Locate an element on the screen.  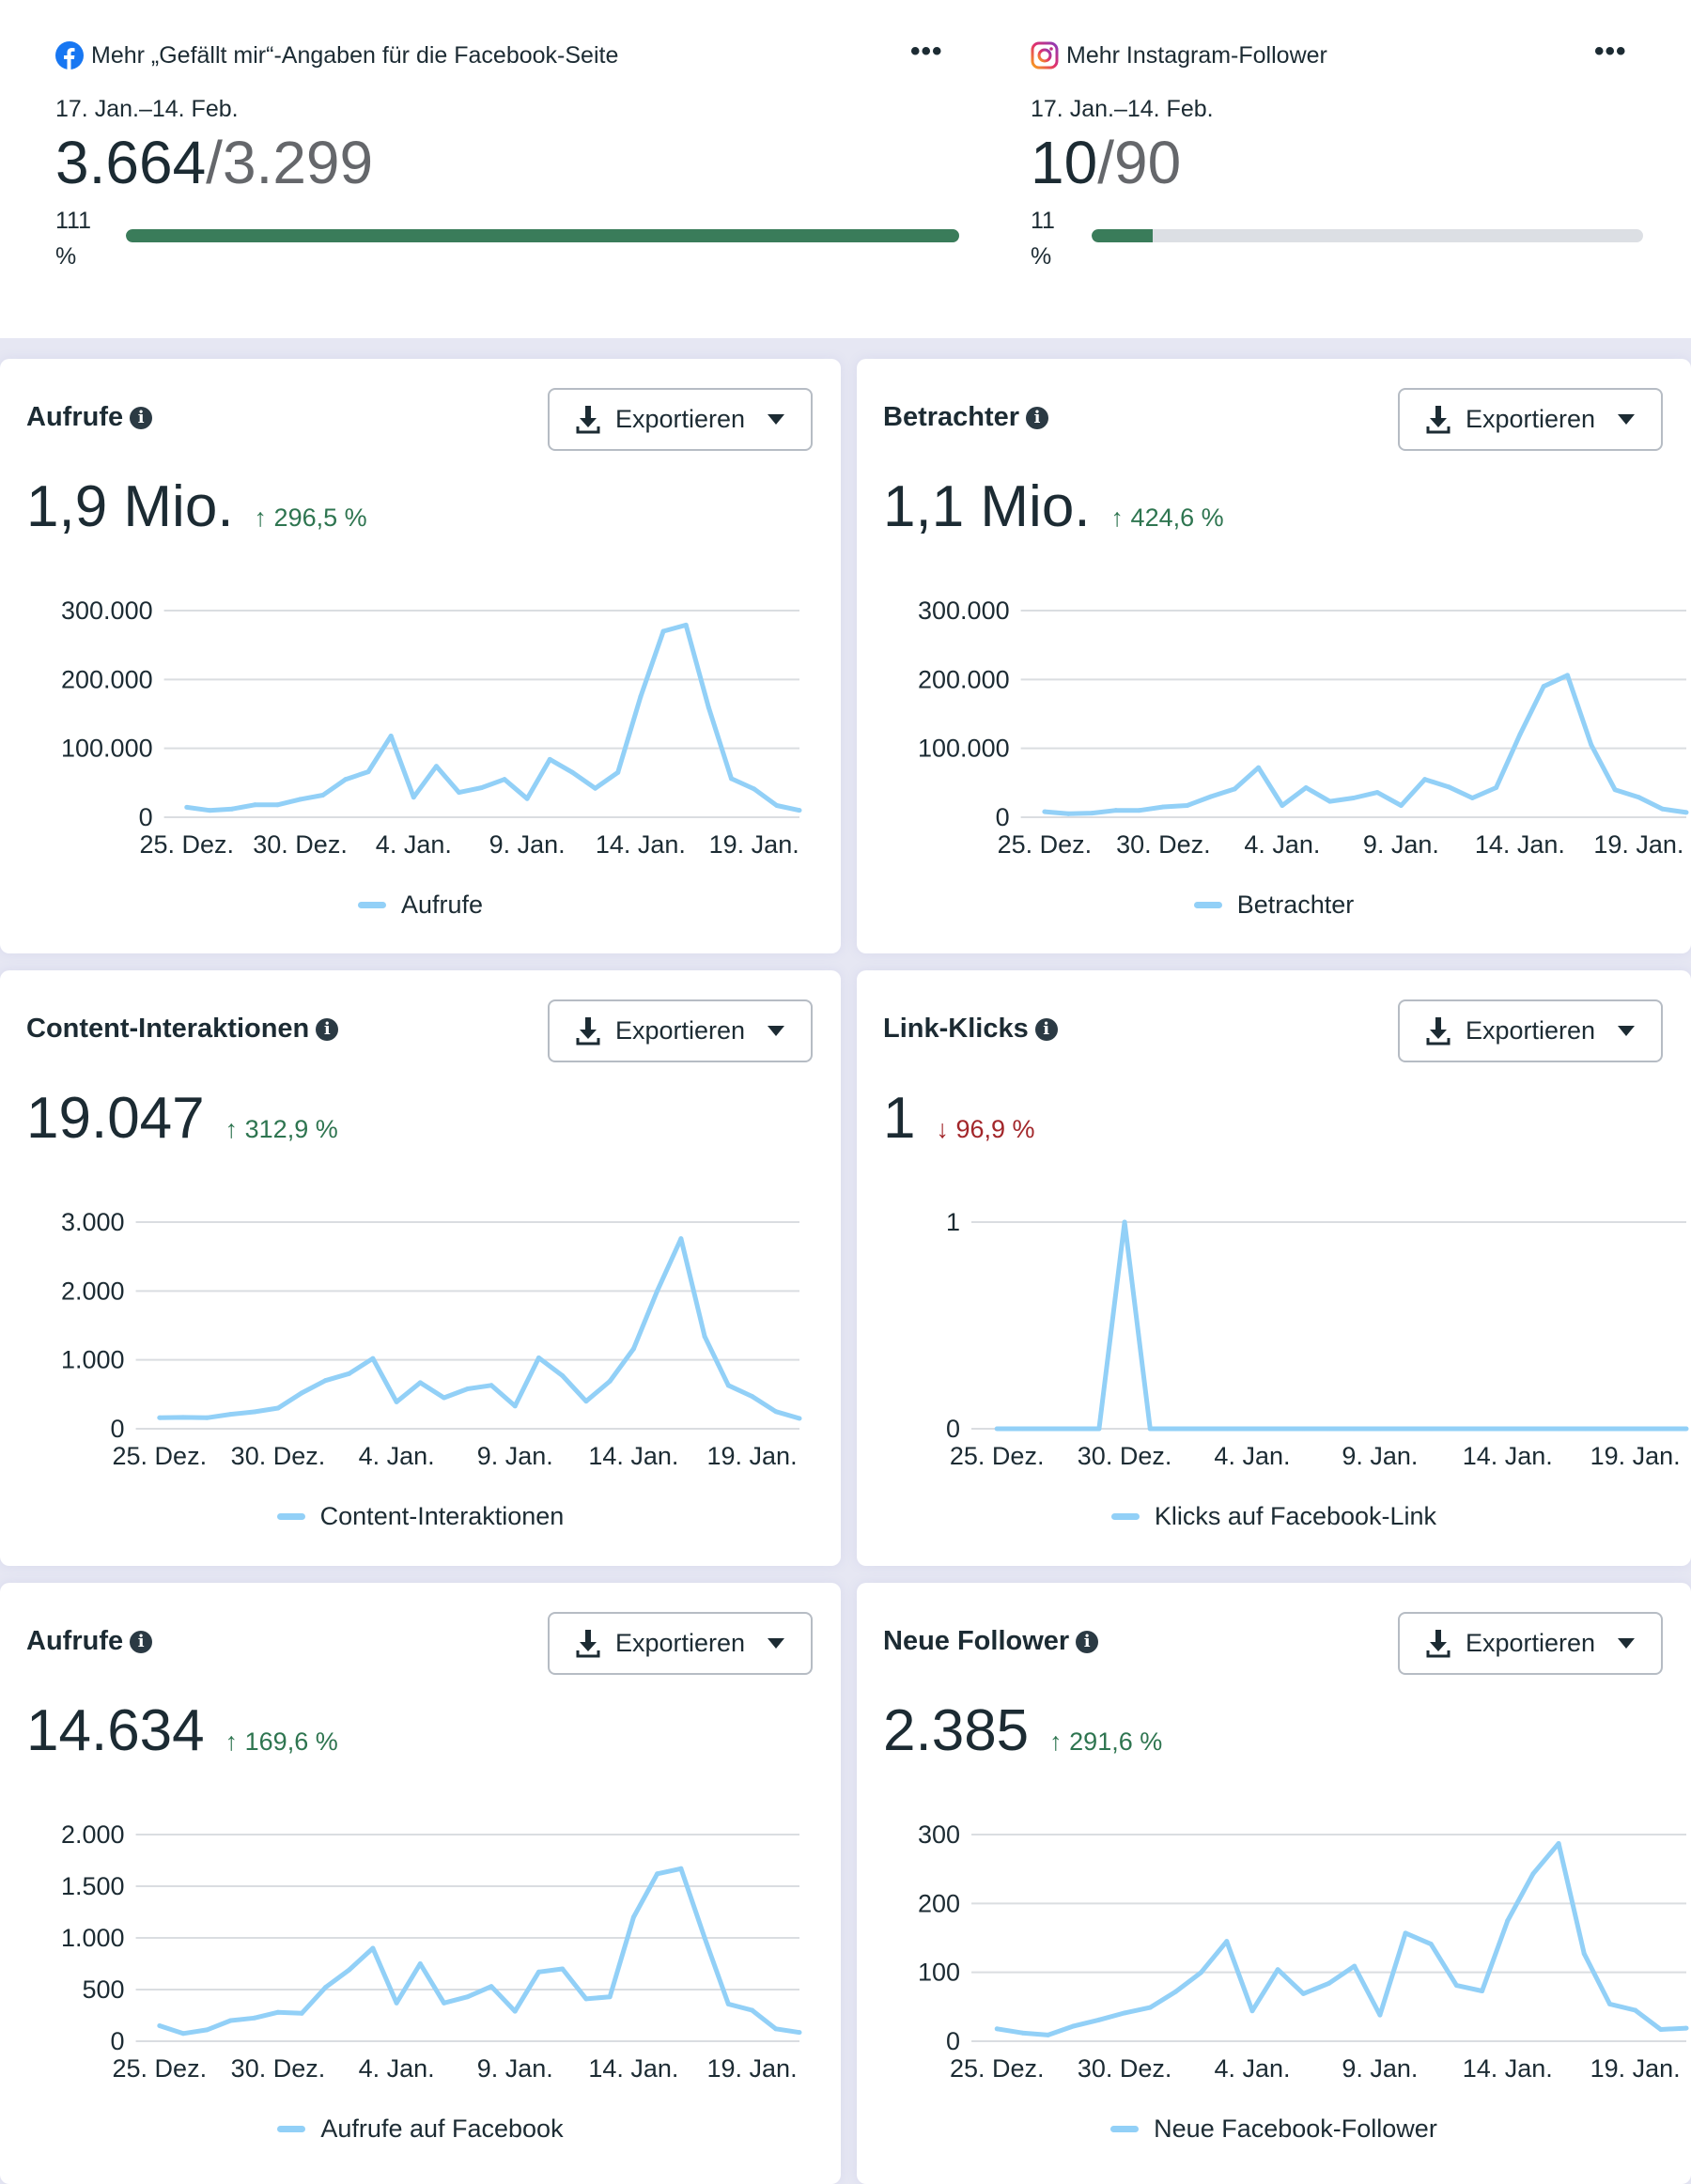
info-icon: i is located at coordinates (328, 1029).